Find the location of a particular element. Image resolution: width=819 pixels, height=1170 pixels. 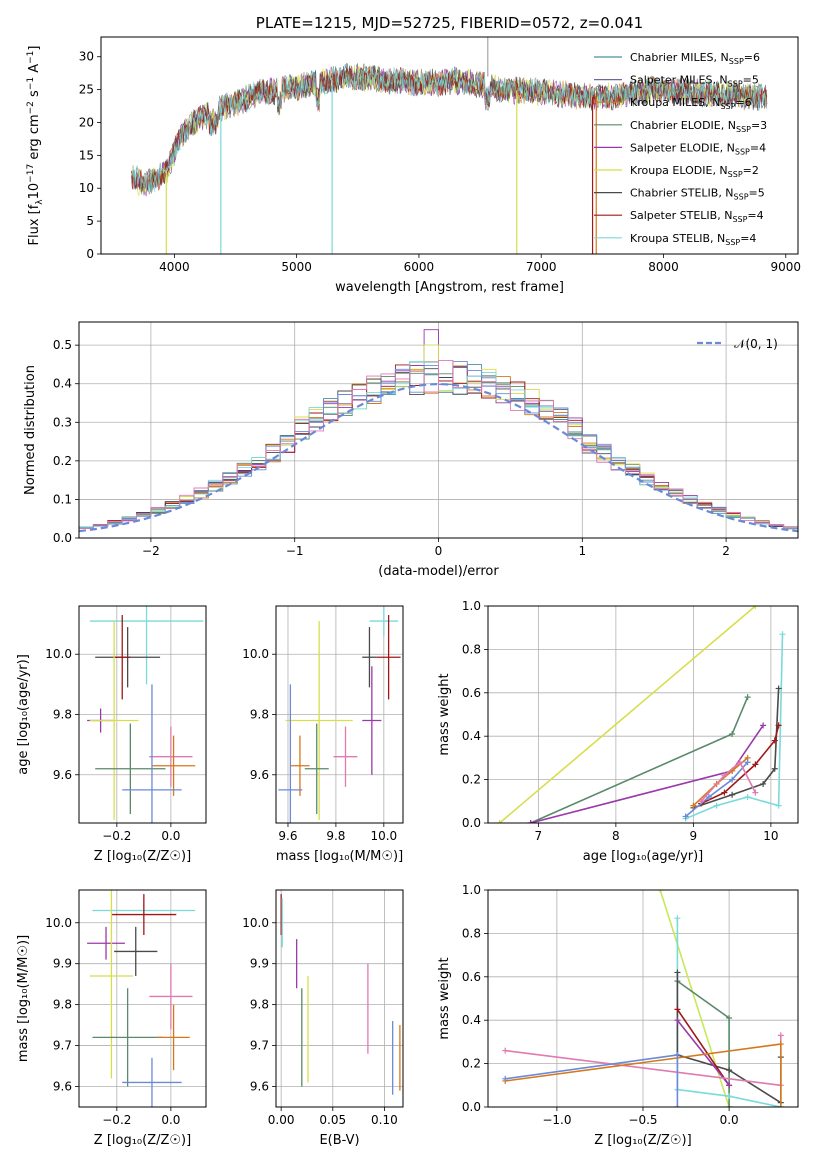

y-tick-label: 25 is located at coordinates (86, 90).